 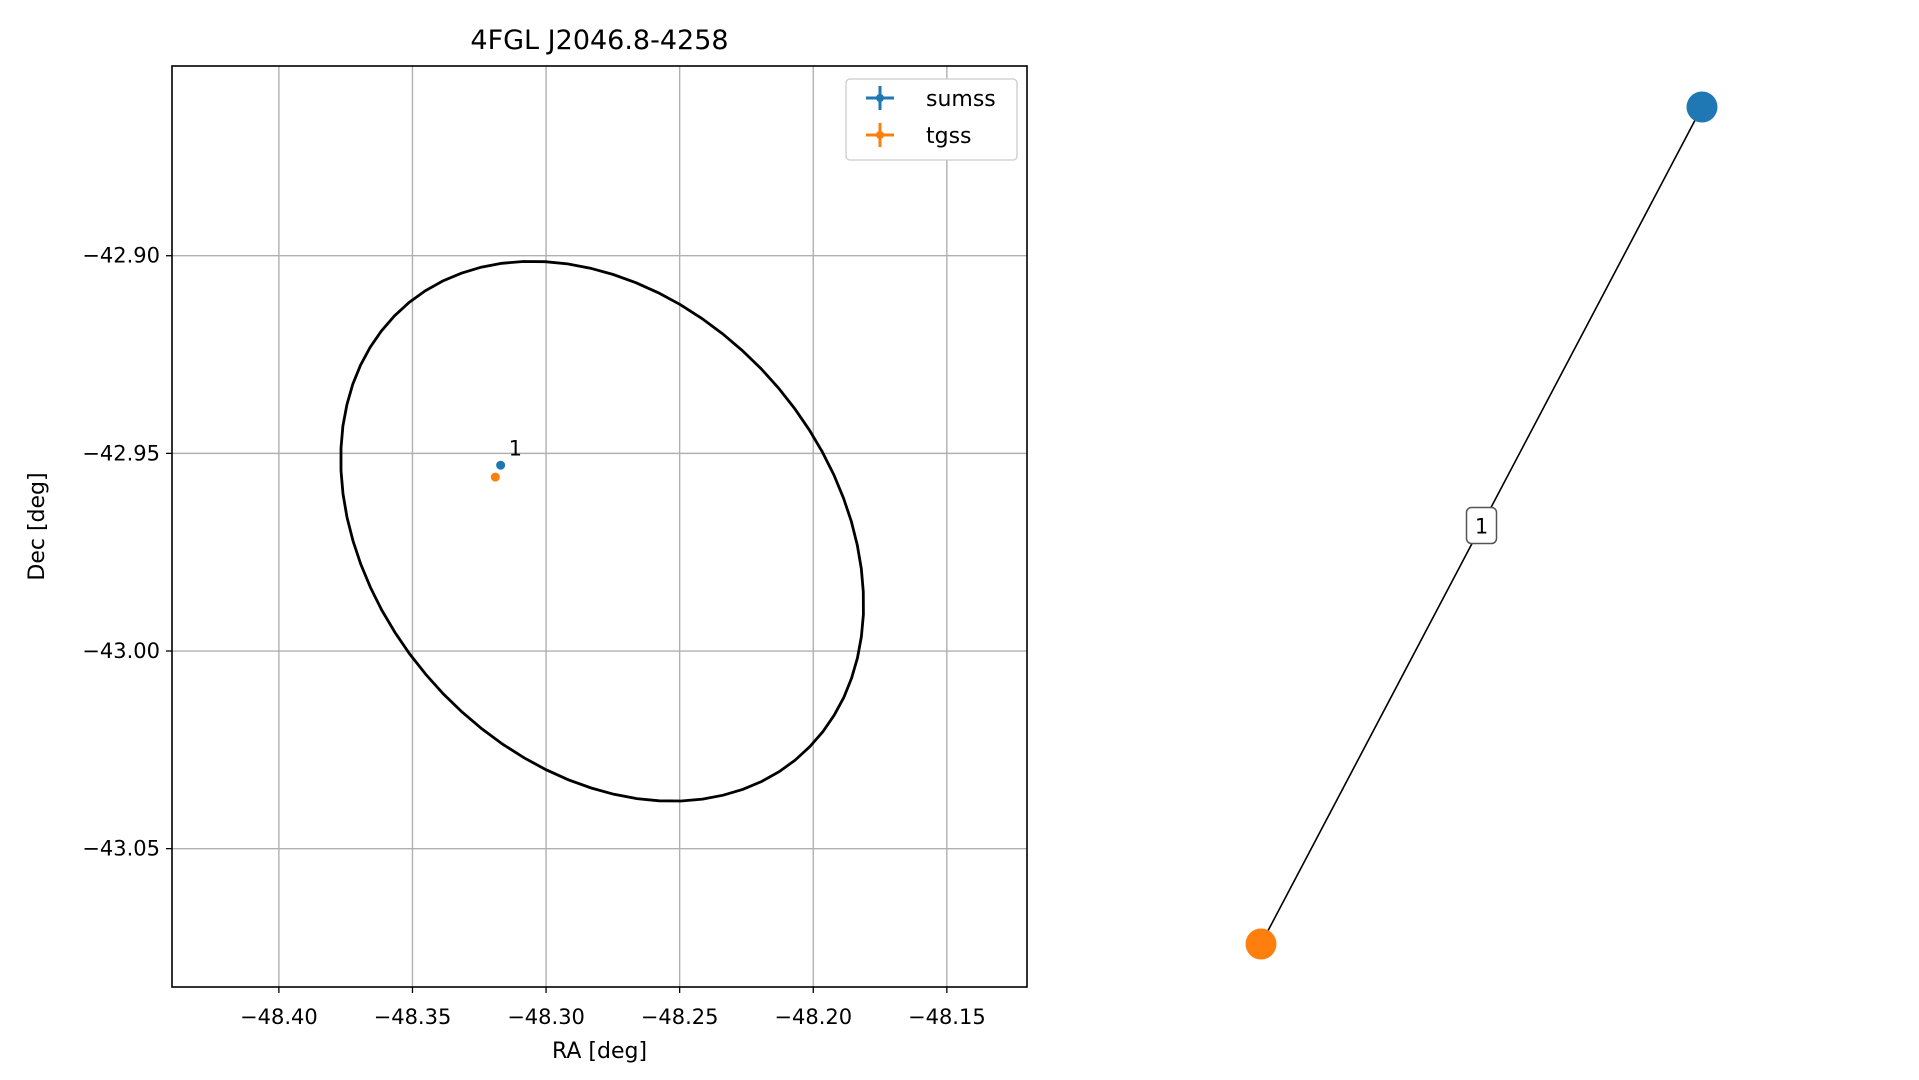 I want to click on edge-label-box, so click(x=1481, y=525).